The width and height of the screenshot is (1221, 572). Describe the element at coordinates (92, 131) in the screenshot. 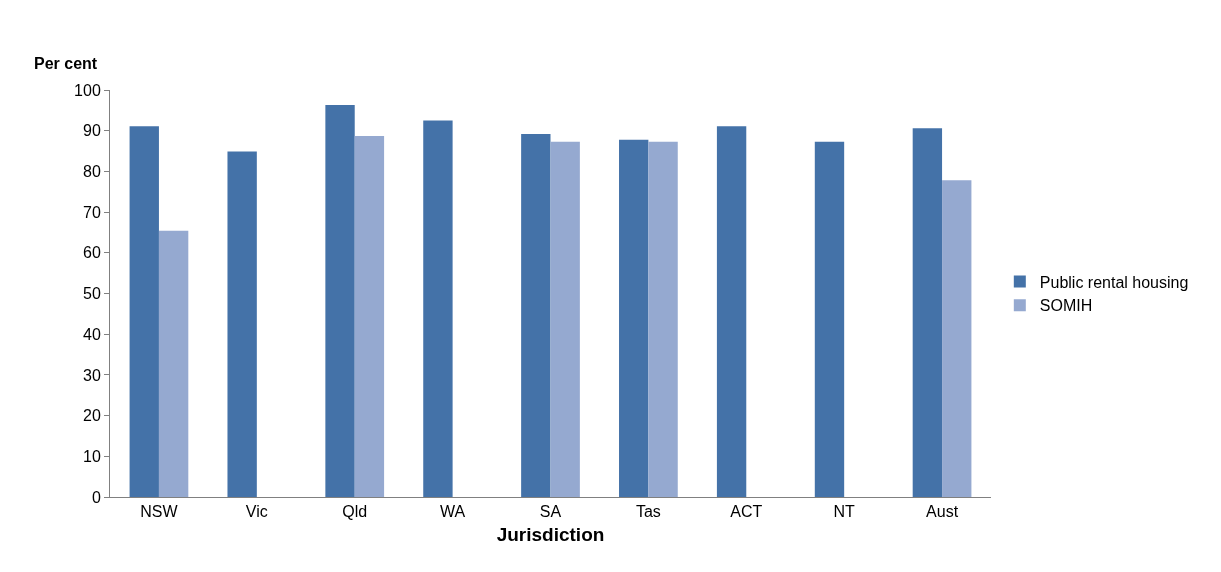

I see `y-tick-label: 90` at that location.